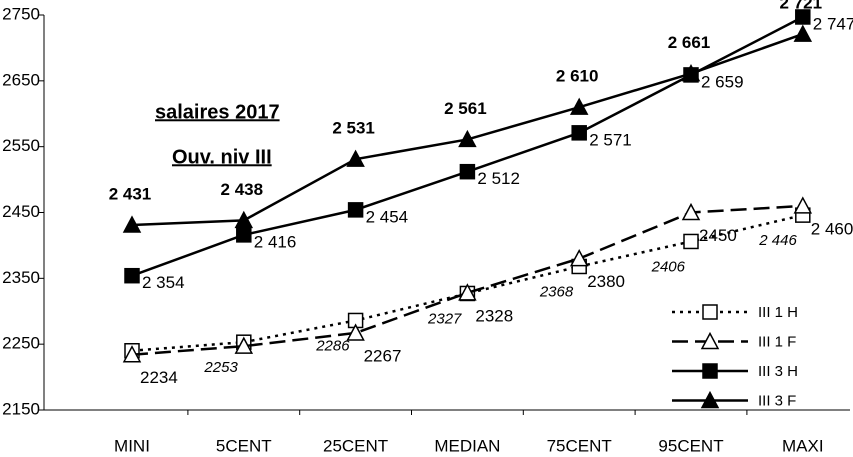 This screenshot has height=457, width=853. I want to click on annotation: salaires 2017, so click(217, 112).